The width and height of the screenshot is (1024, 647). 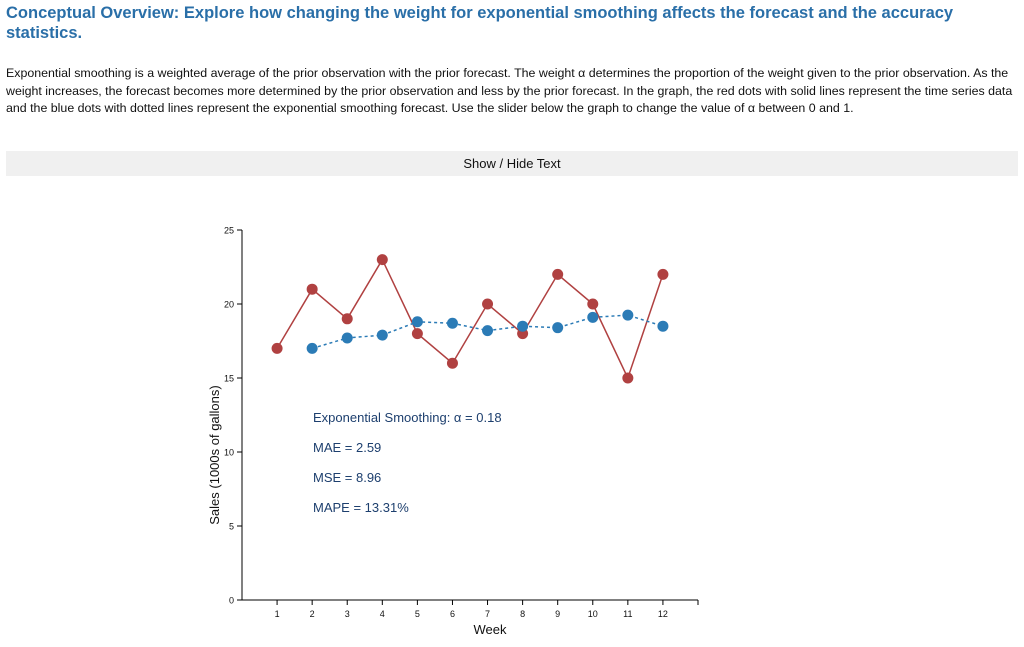 What do you see at coordinates (627, 614) in the screenshot?
I see `x-tick-label: 11` at bounding box center [627, 614].